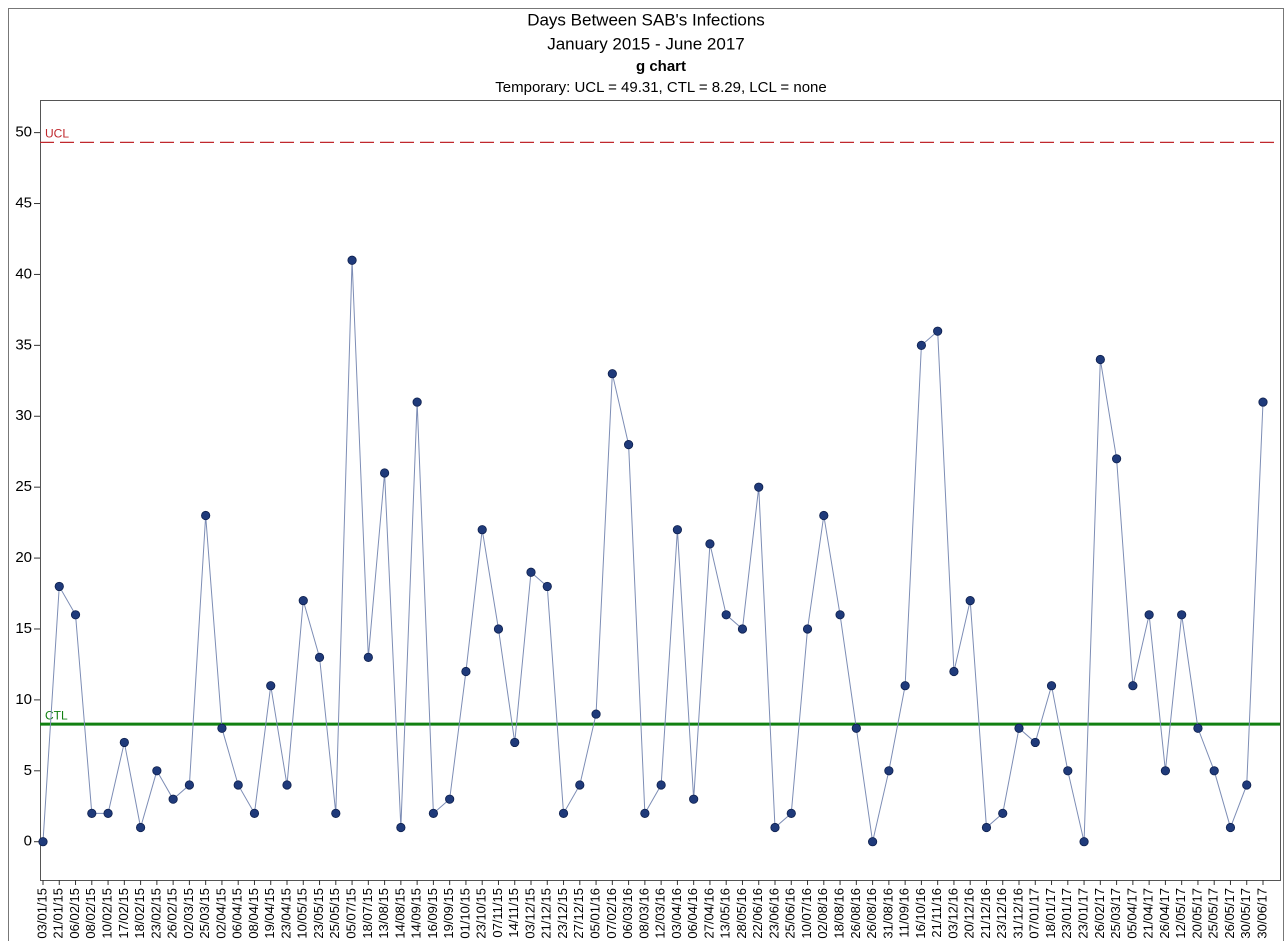 The image size is (1284, 941). Describe the element at coordinates (773, 913) in the screenshot. I see `x-tick-label: 23/06/16` at that location.